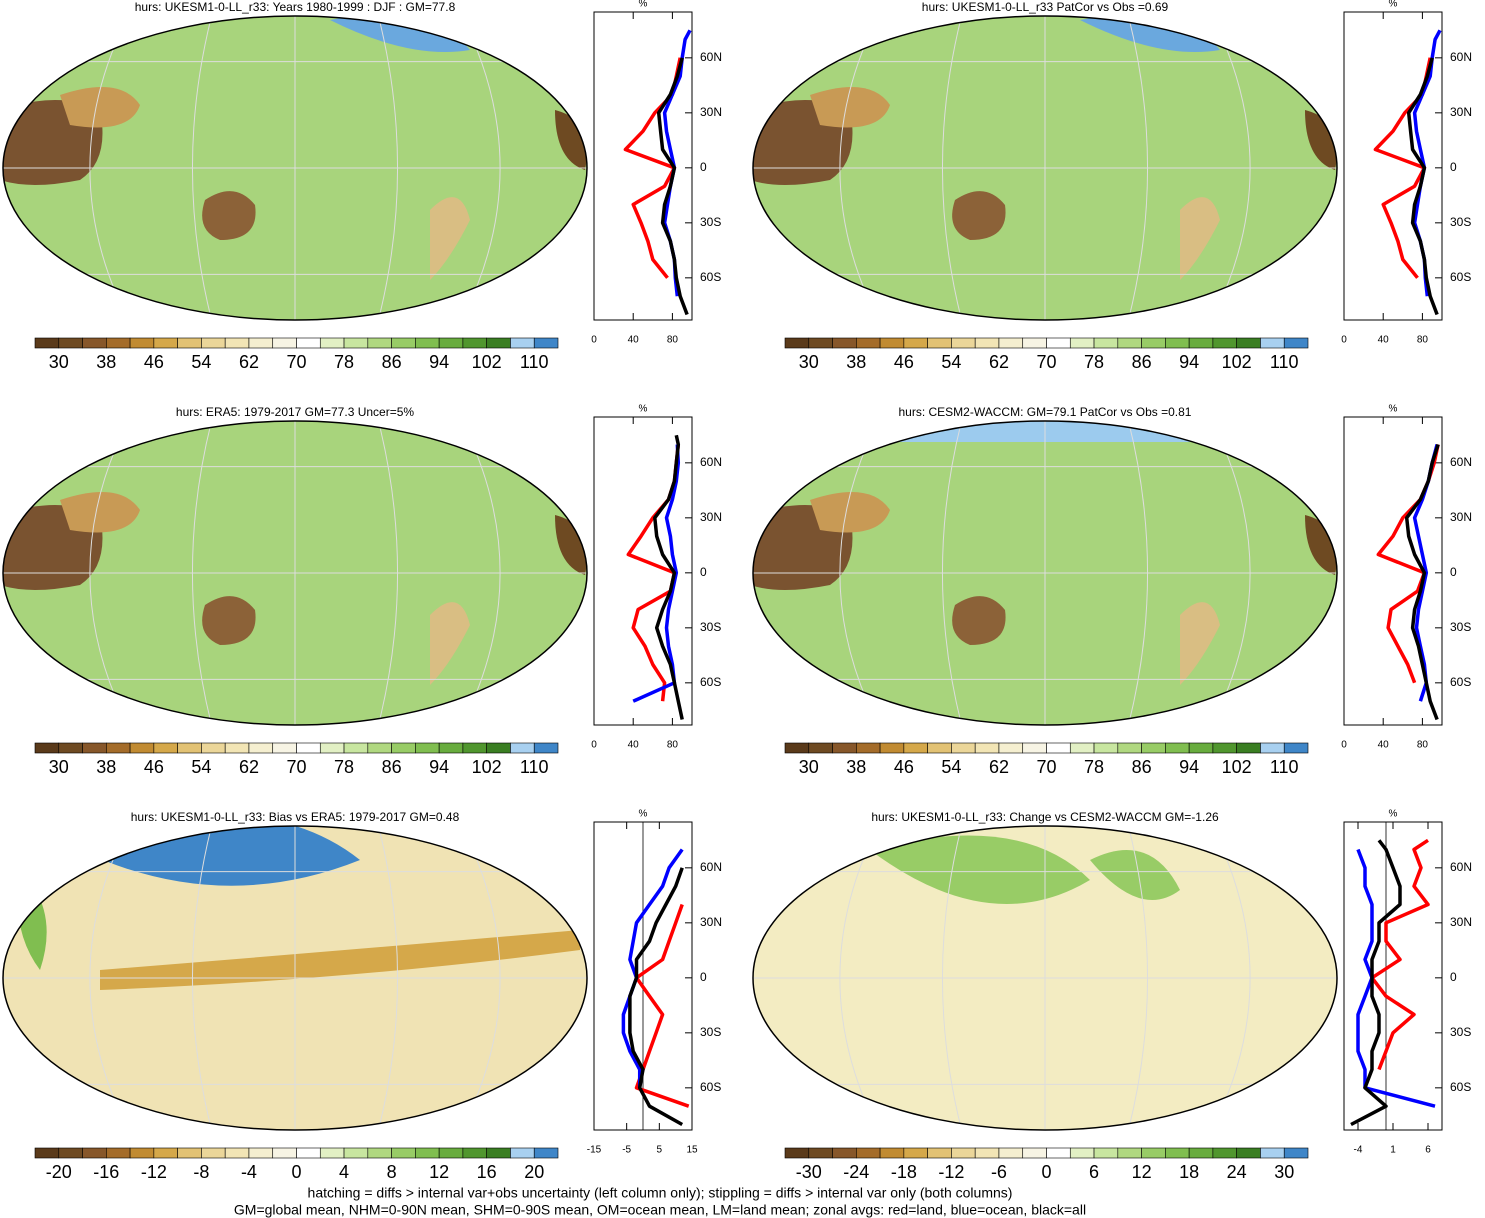 This screenshot has width=1485, height=1218. I want to click on x-tick-label: 1, so click(1393, 1150).